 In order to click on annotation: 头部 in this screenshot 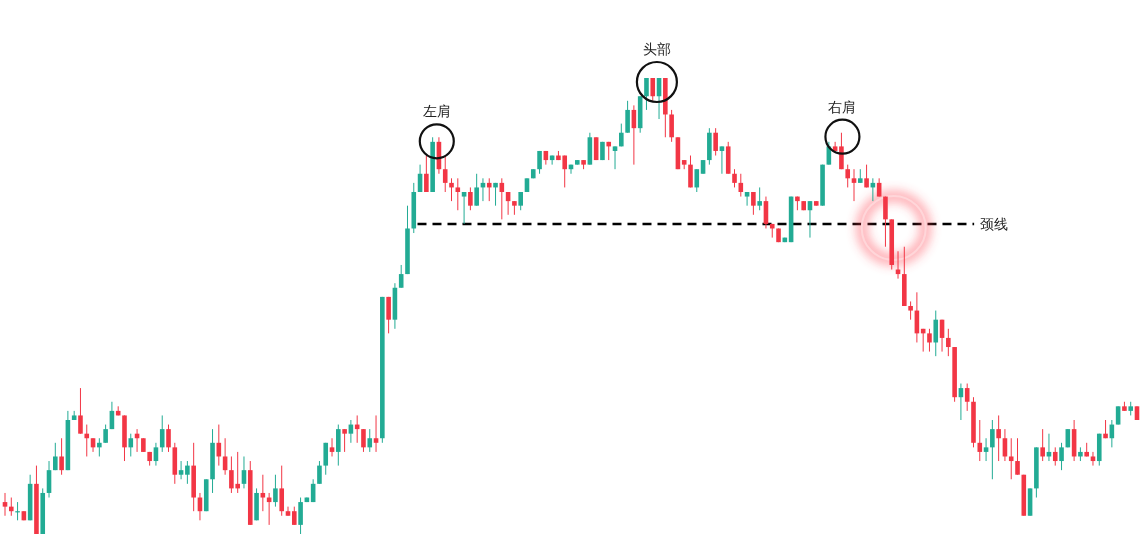, I will do `click(656, 49)`.